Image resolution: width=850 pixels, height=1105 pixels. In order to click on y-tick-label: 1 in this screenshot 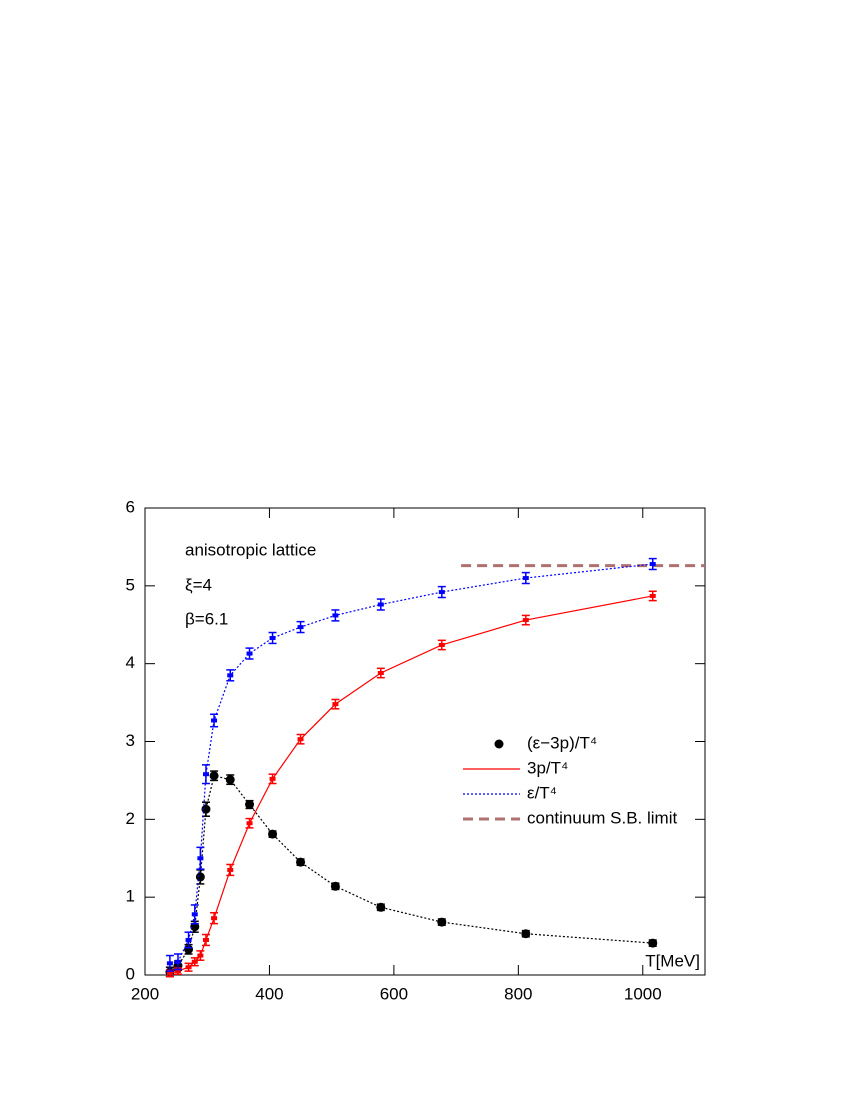, I will do `click(130, 896)`.